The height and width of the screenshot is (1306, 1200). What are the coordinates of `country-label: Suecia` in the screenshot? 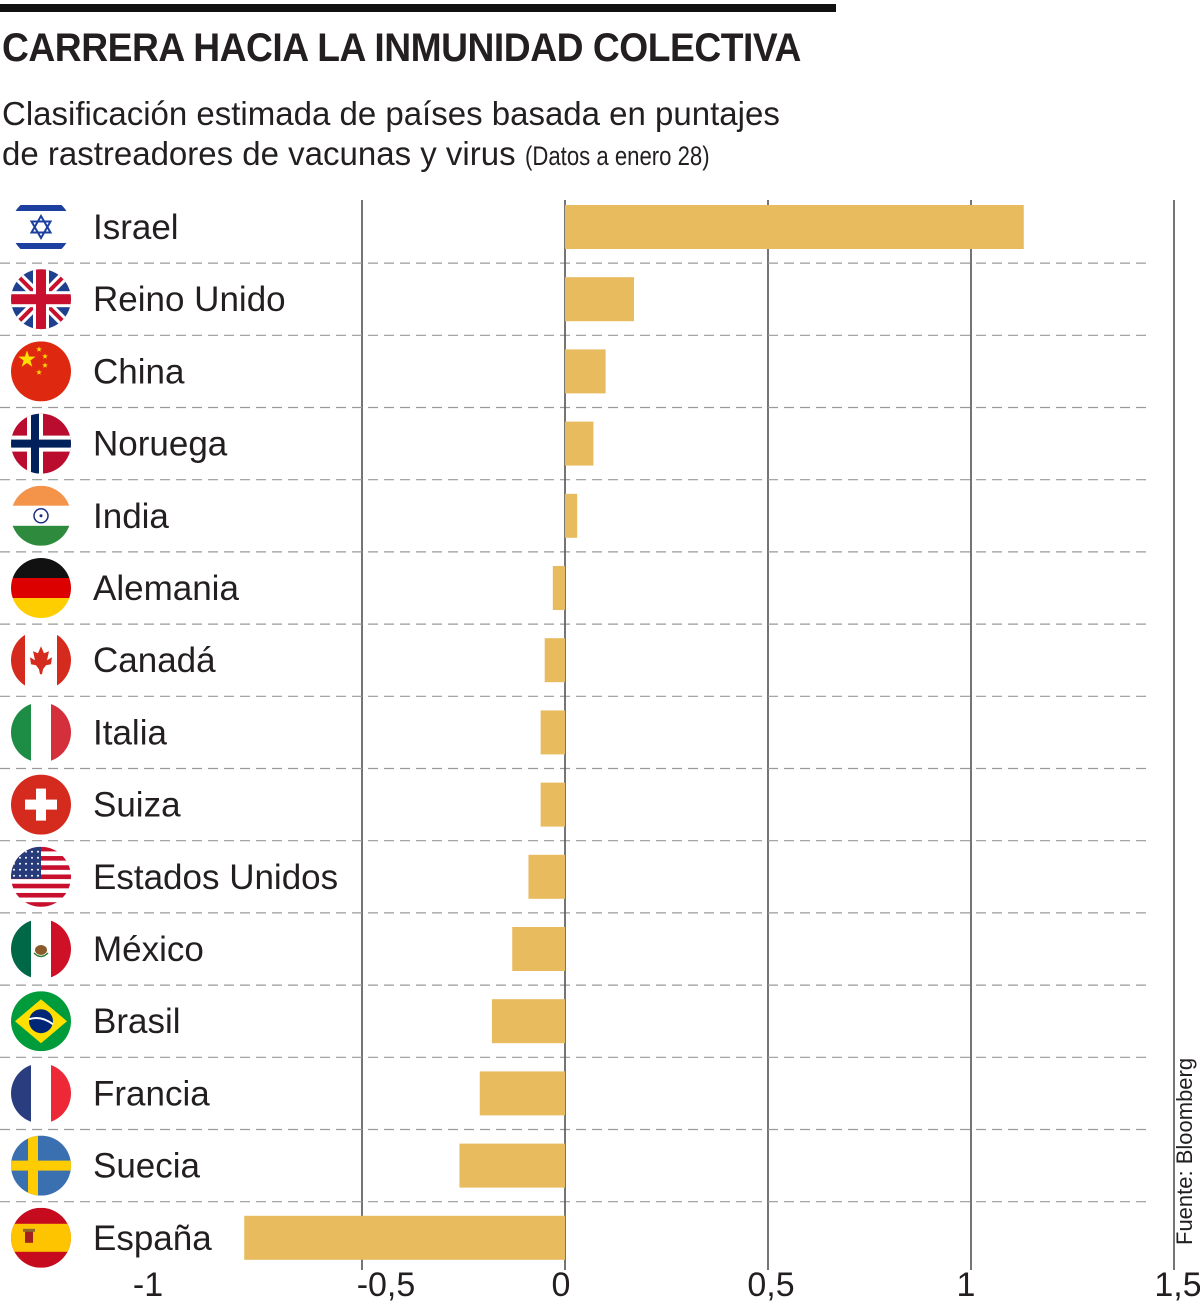 It's located at (147, 1166).